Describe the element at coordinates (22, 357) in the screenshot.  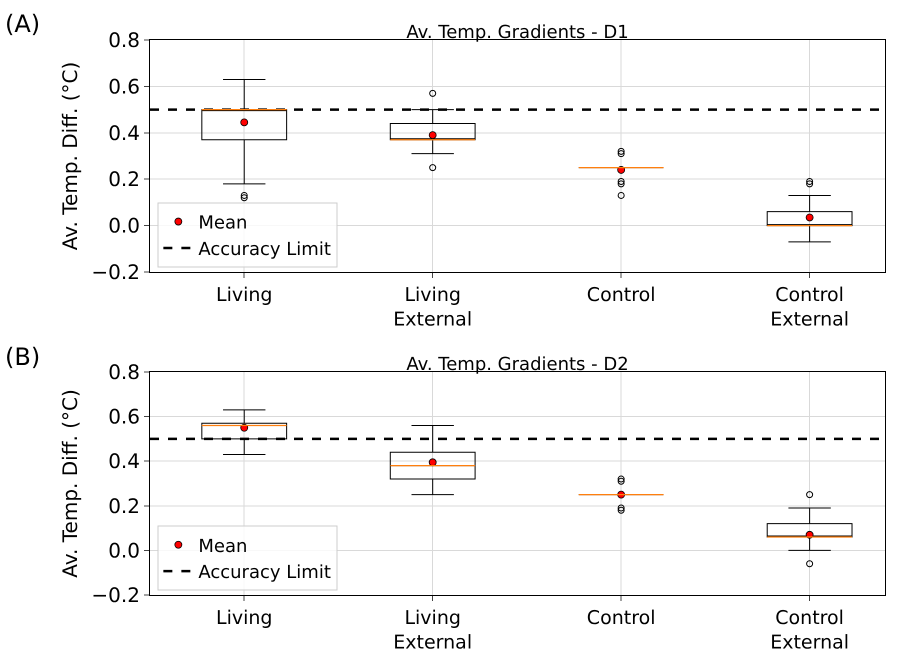
I see `text: (B)` at that location.